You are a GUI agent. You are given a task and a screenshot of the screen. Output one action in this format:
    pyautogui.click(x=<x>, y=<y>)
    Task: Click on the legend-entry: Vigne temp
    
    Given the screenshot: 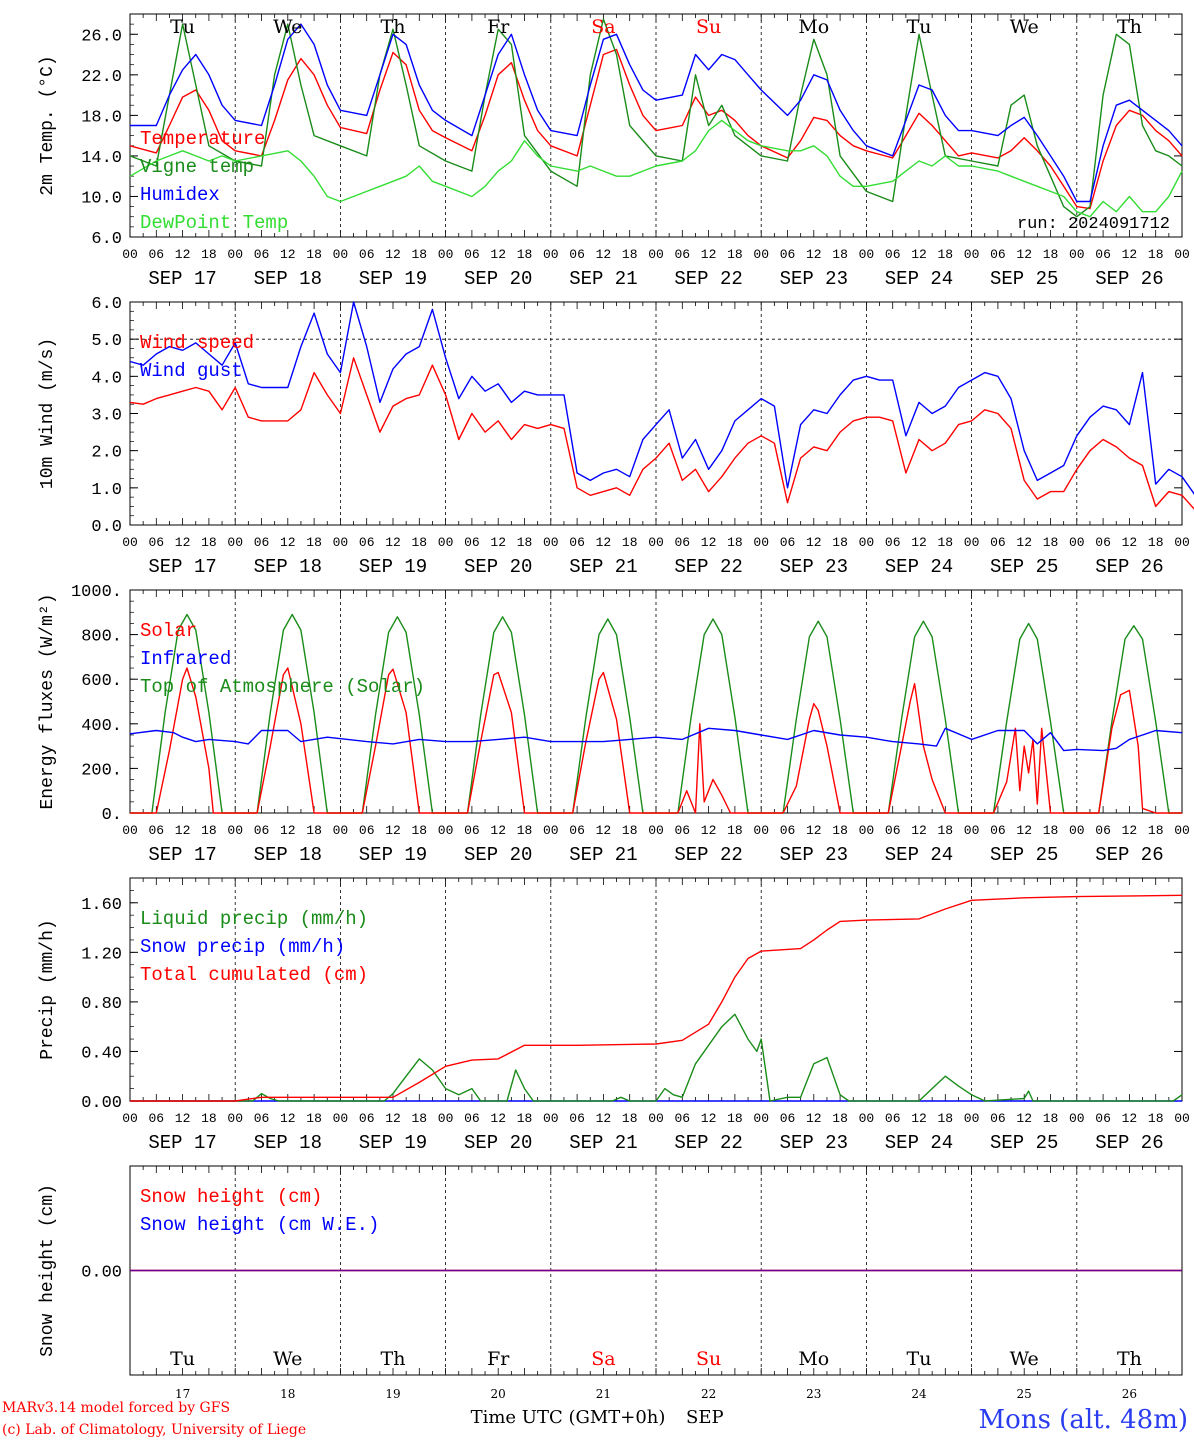 What is the action you would take?
    pyautogui.click(x=197, y=167)
    